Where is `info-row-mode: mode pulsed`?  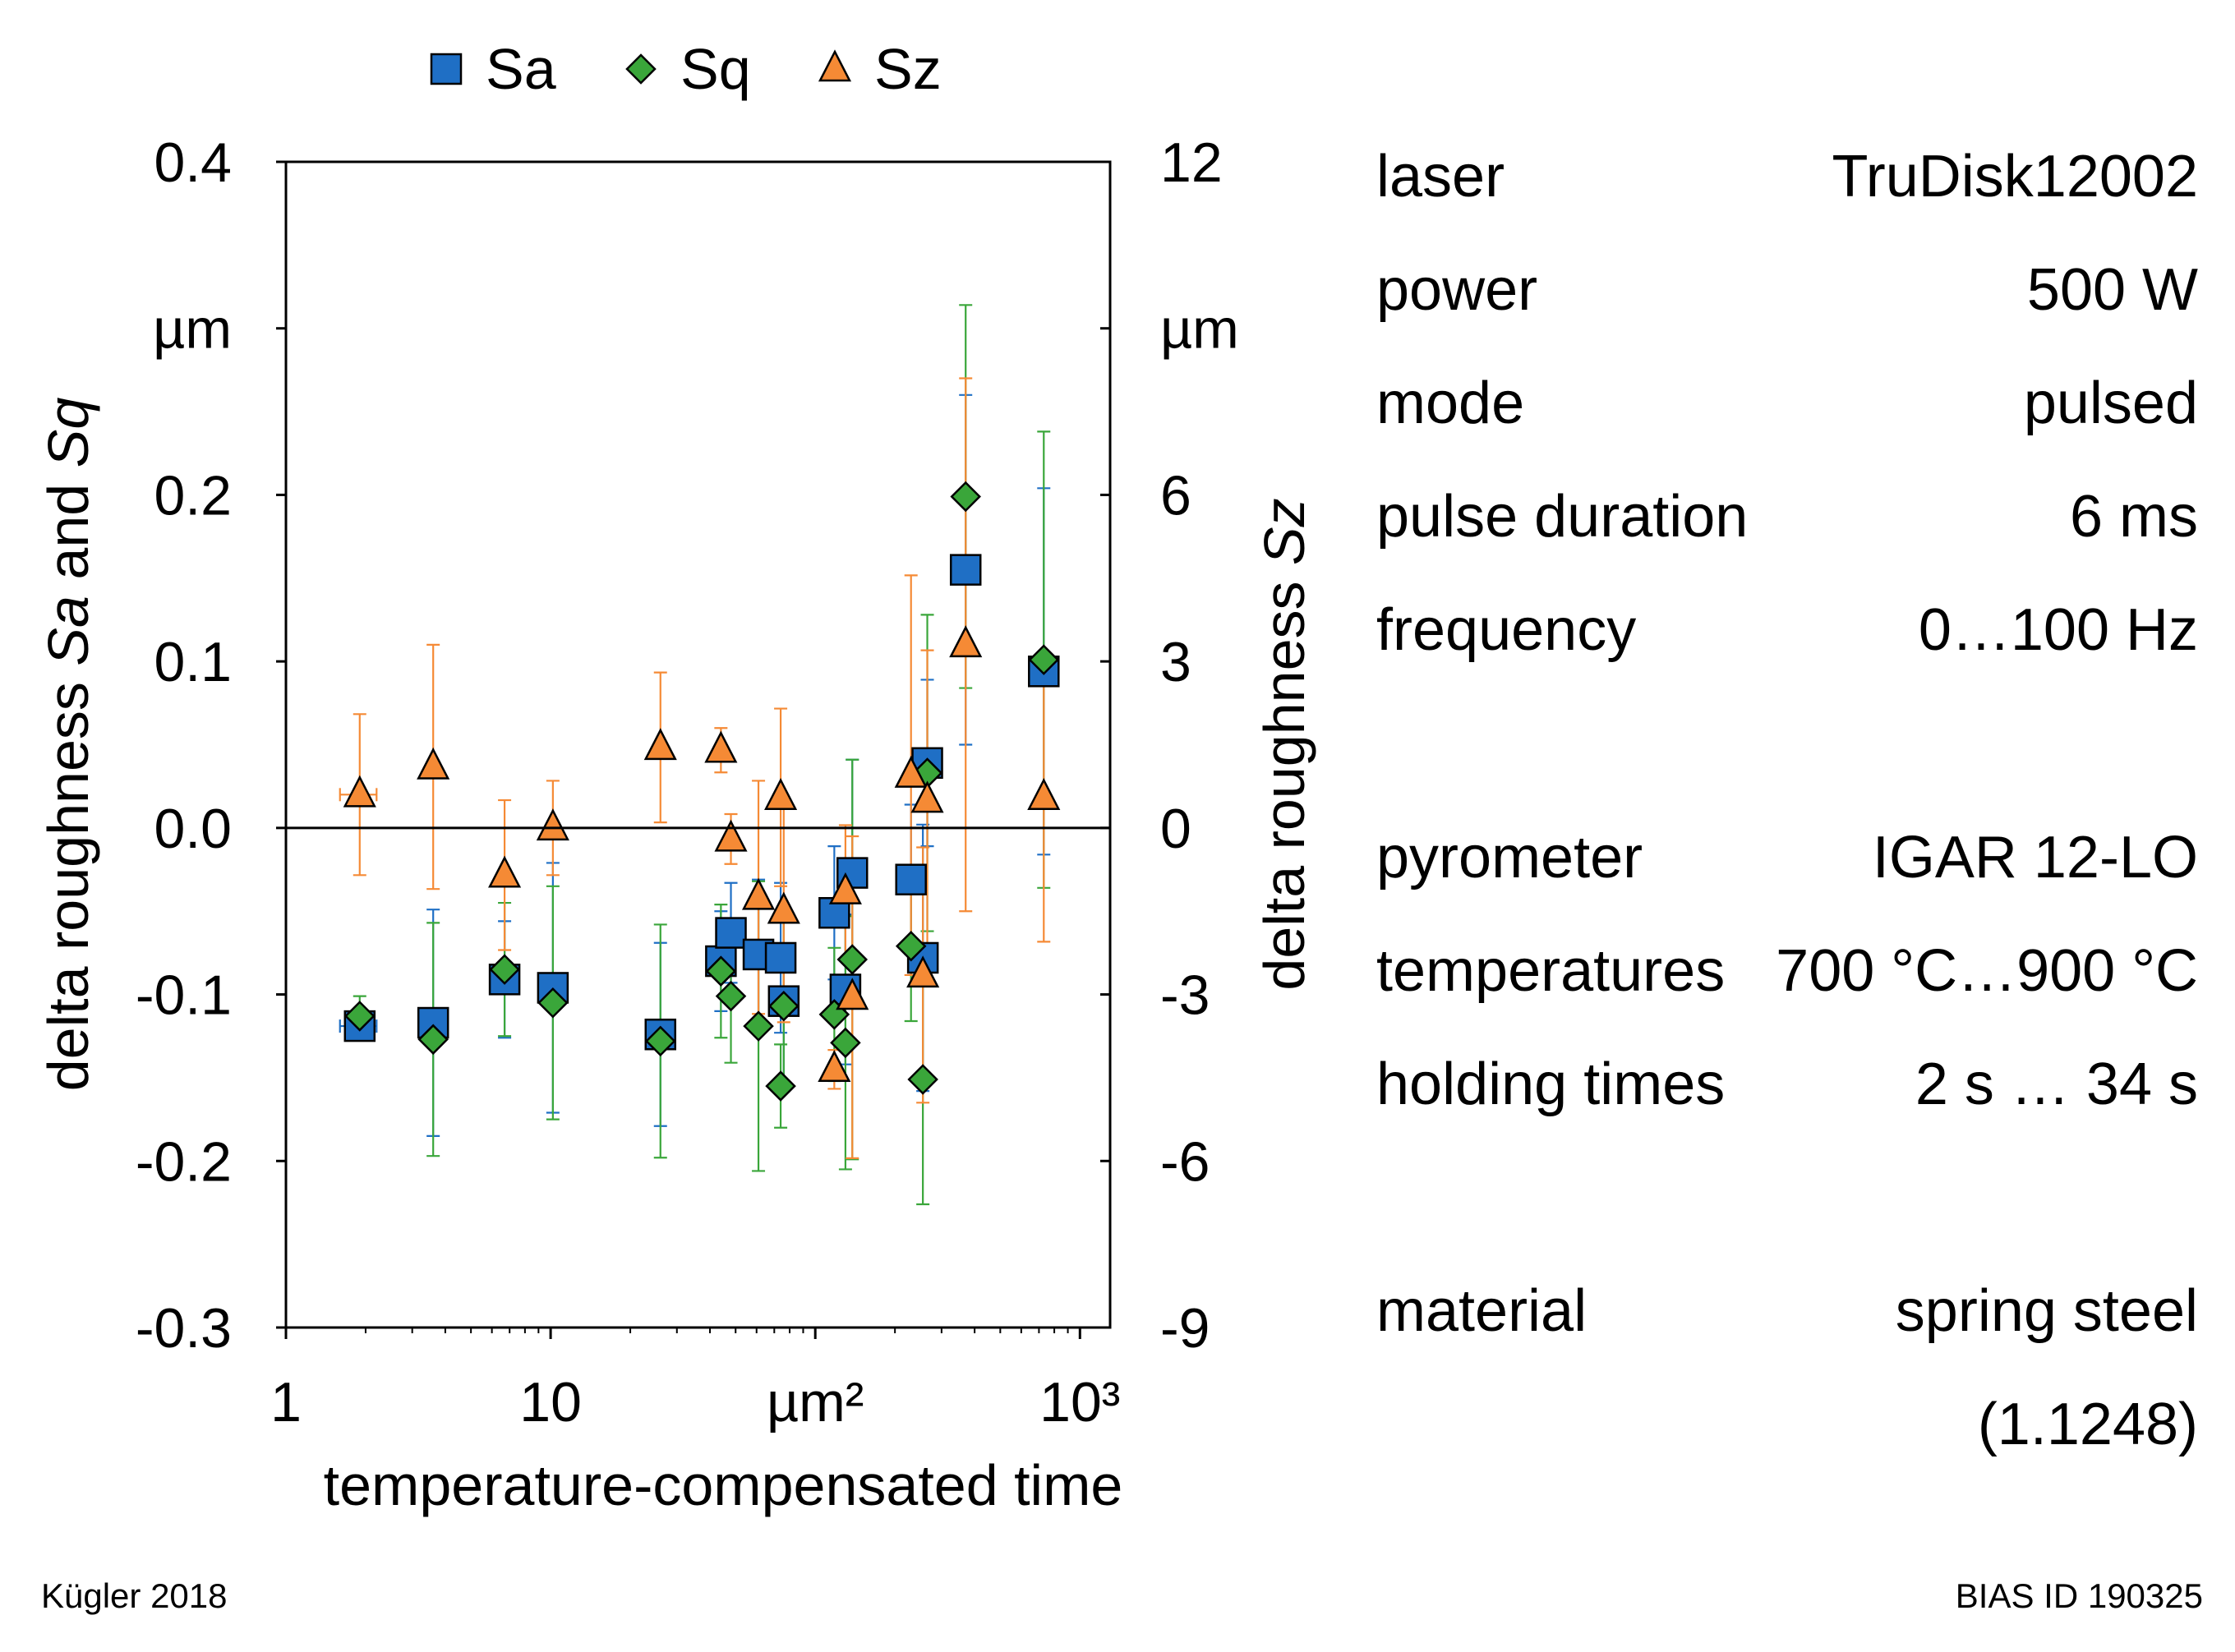
info-row-mode: mode pulsed is located at coordinates (1787, 403).